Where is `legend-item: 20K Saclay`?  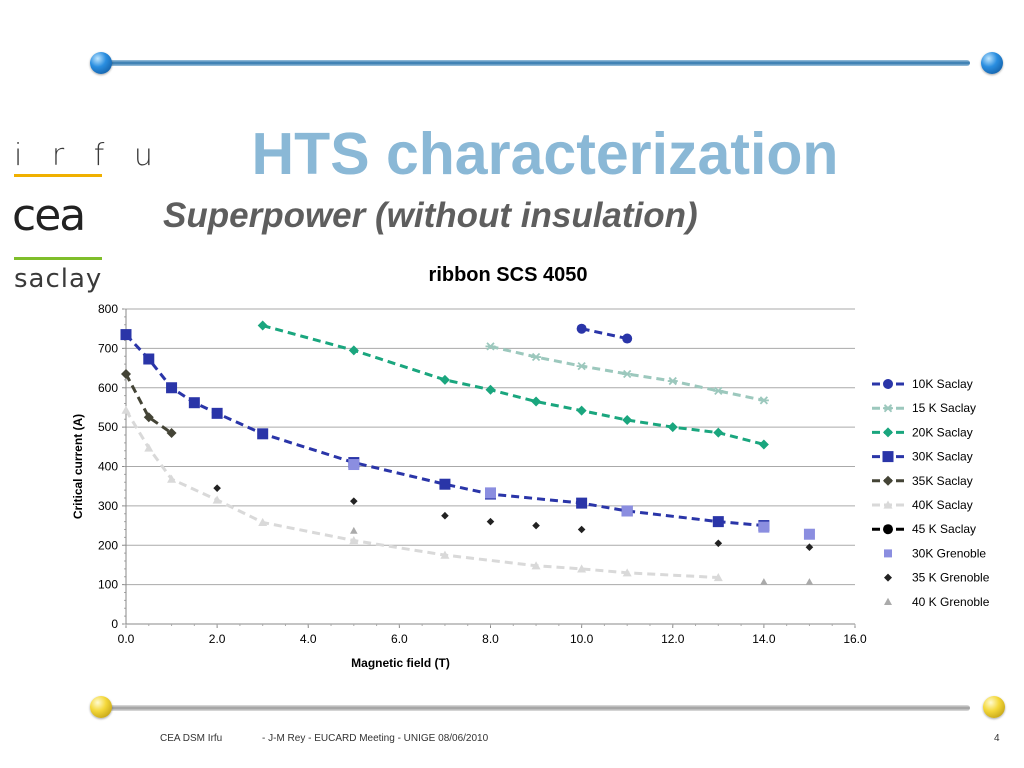 legend-item: 20K Saclay is located at coordinates (922, 432).